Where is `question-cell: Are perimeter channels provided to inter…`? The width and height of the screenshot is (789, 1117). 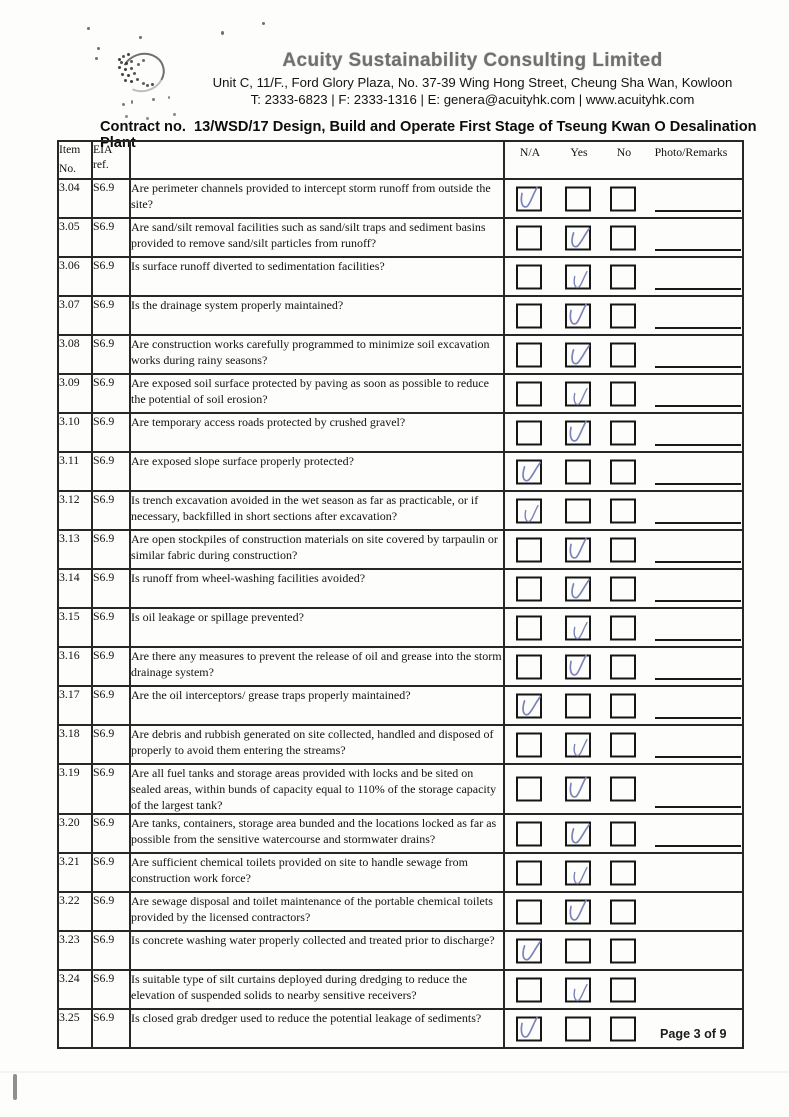
question-cell: Are perimeter channels provided to inter… is located at coordinates (317, 198).